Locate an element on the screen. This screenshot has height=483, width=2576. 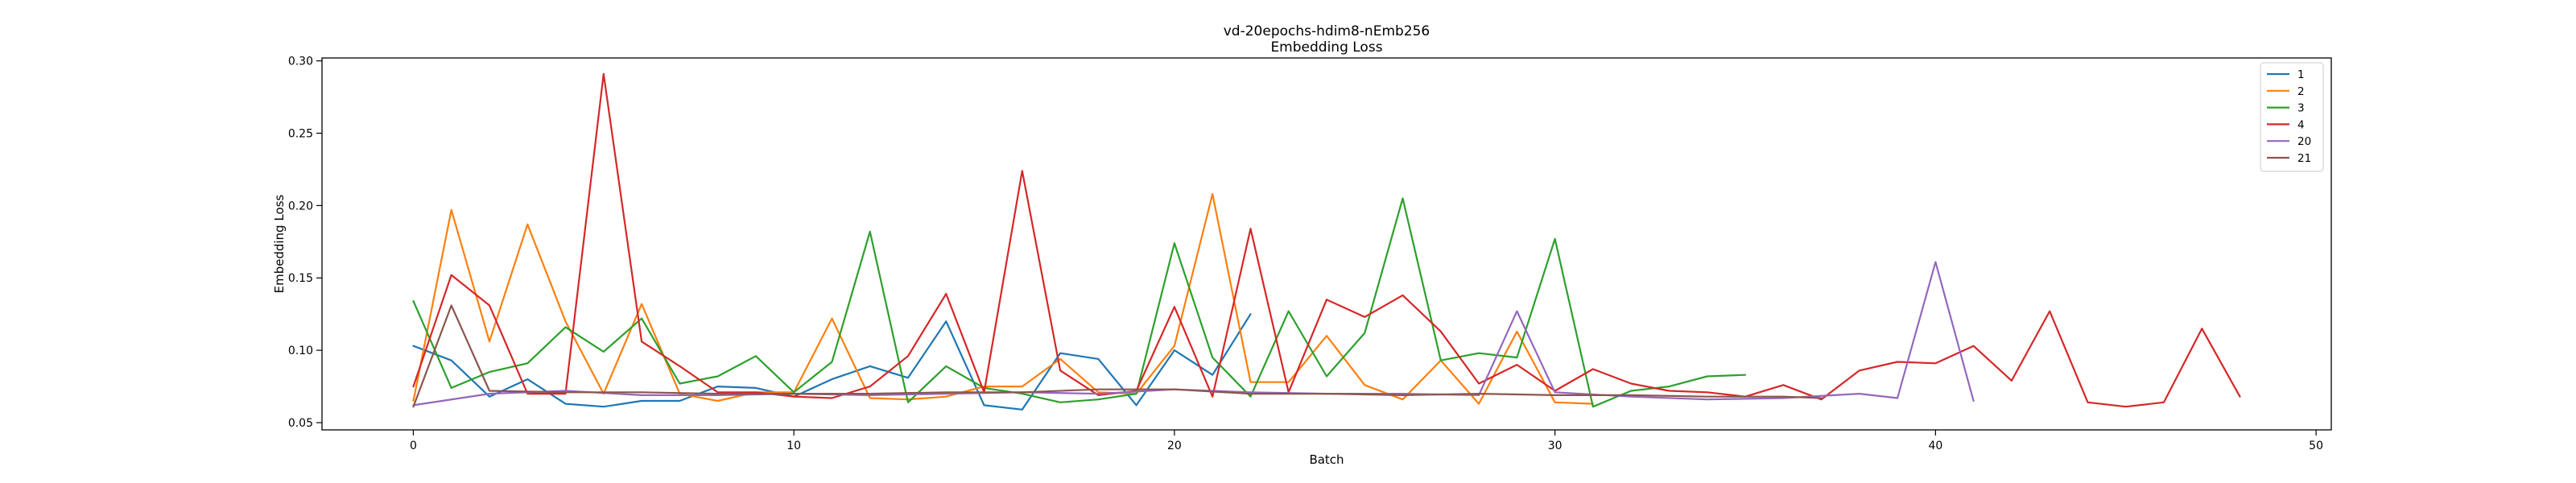
y-tick-label: 0.25 is located at coordinates (300, 133).